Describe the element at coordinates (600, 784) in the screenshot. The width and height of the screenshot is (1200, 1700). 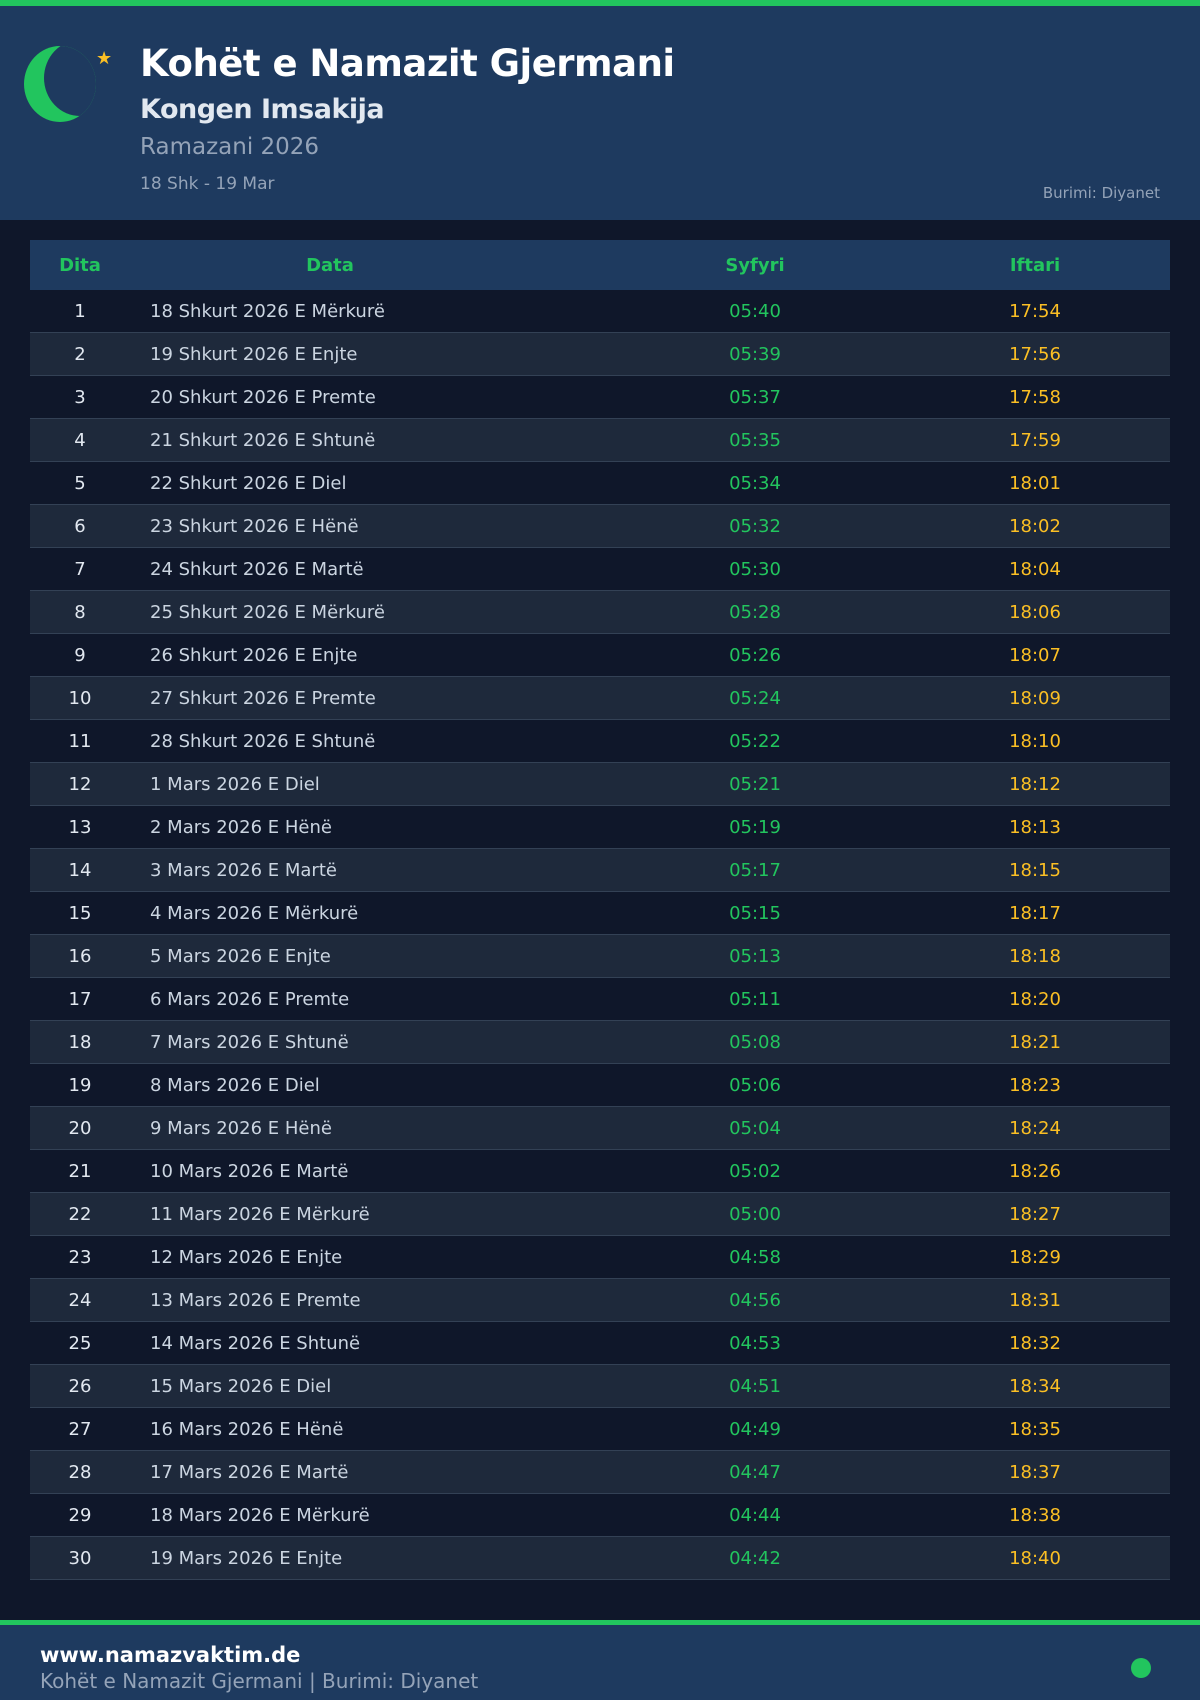
I see `table-row: 12 1 Mars 2026 E Diel 05:21 18:12` at that location.